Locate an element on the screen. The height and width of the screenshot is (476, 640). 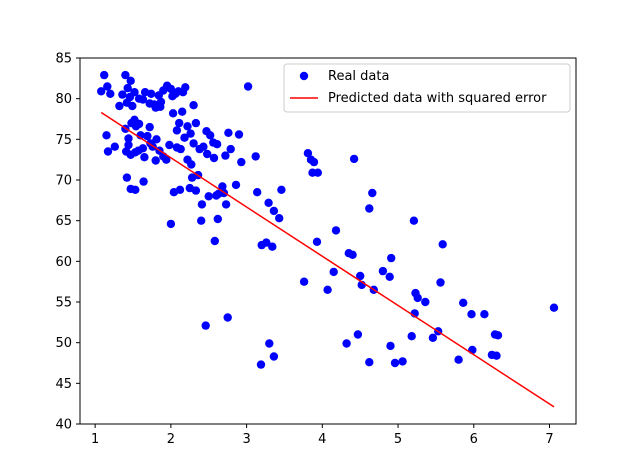
legend-label-real-data: Real data is located at coordinates (358, 76).